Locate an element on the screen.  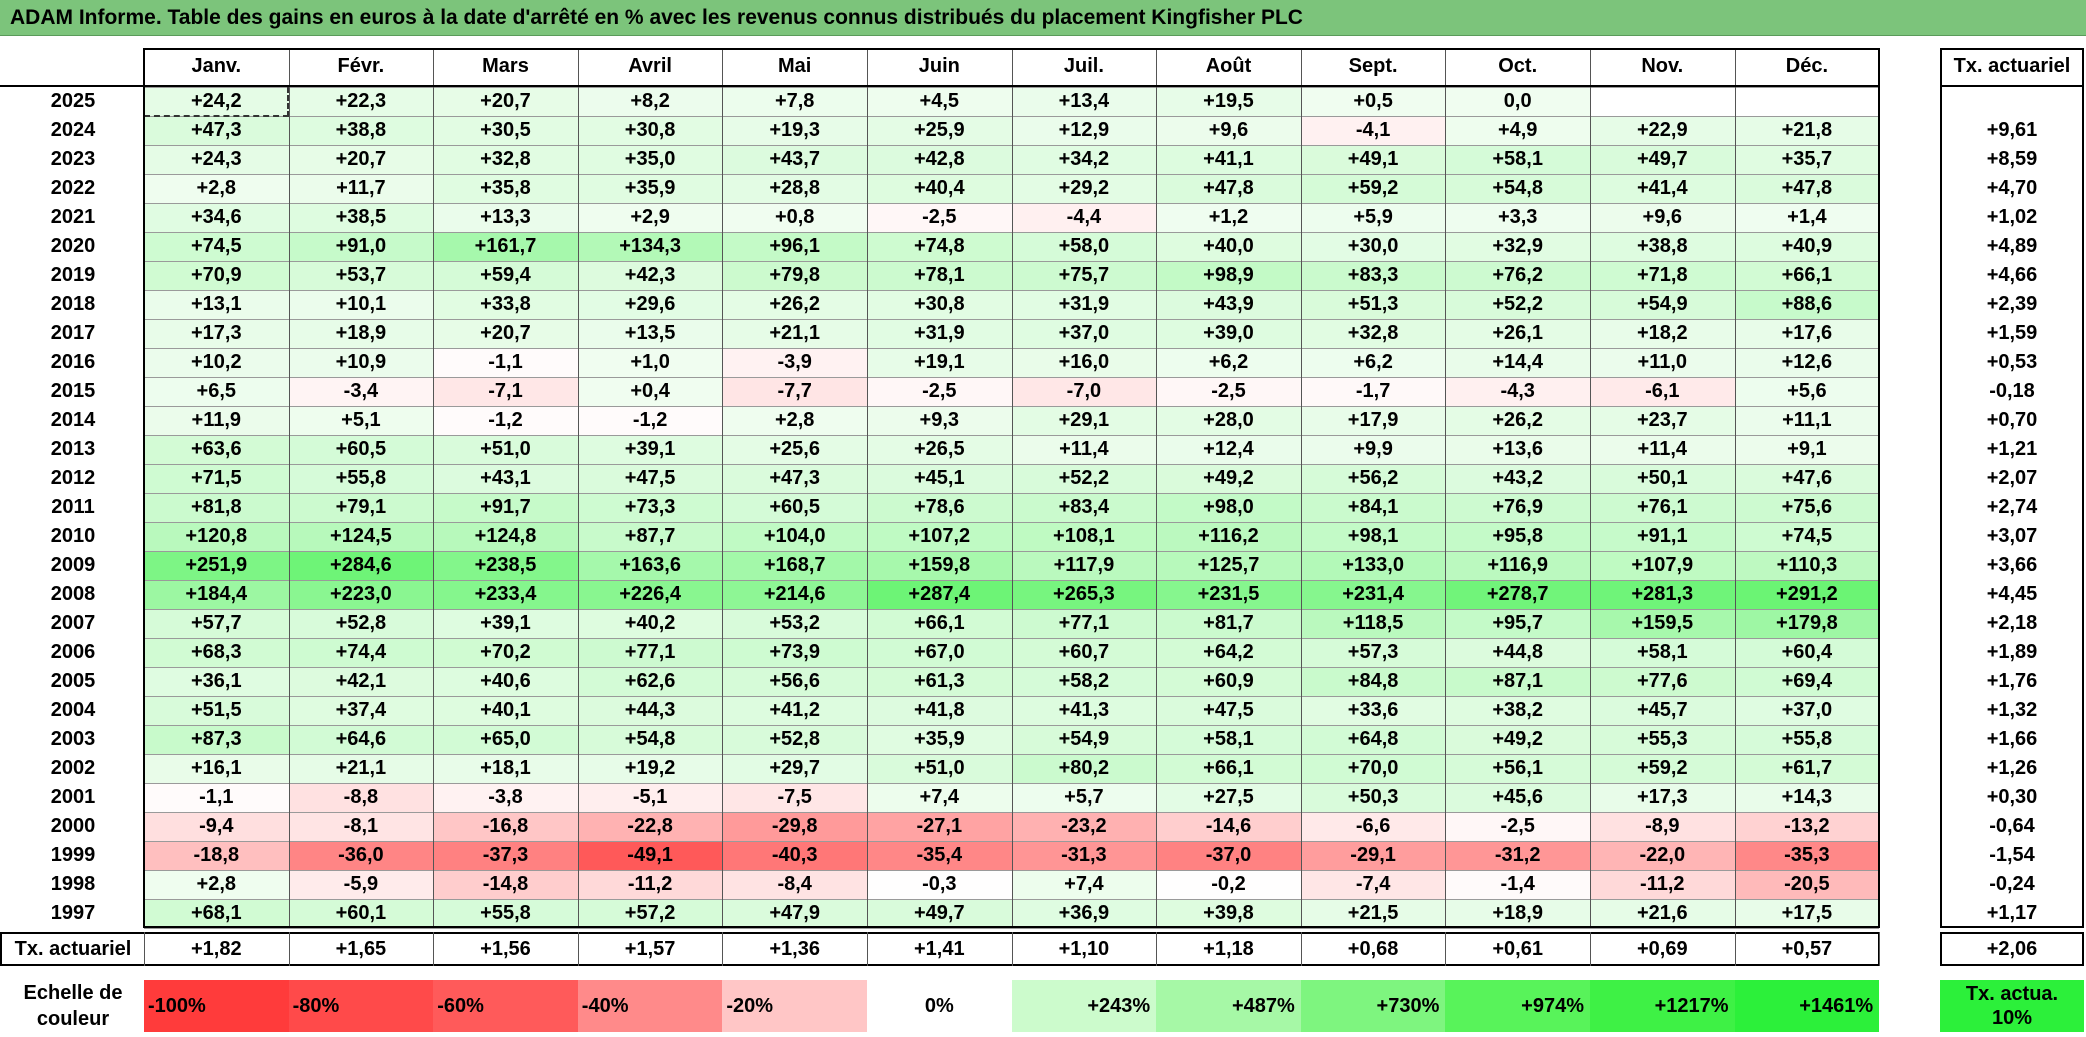
table-cell: +19,1 is located at coordinates (939, 362).